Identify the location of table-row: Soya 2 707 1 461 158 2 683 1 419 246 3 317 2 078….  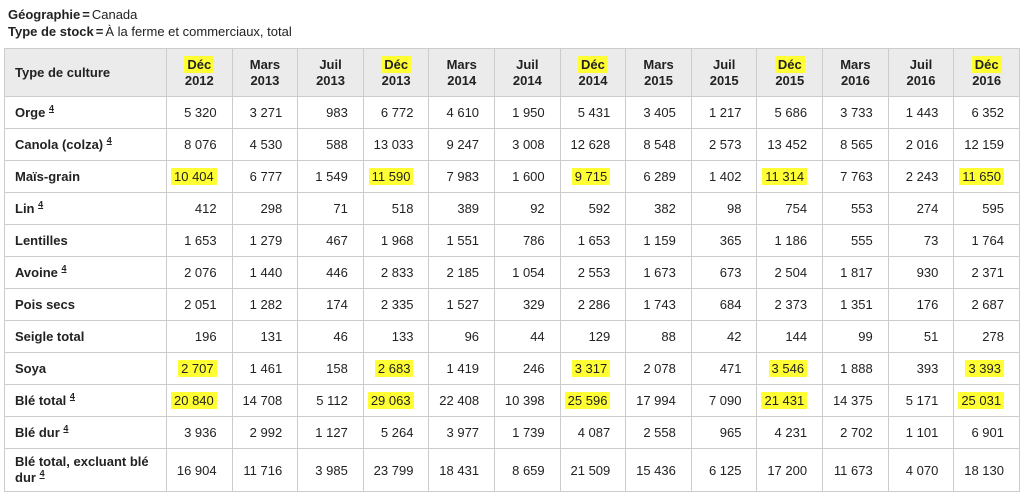
(512, 368).